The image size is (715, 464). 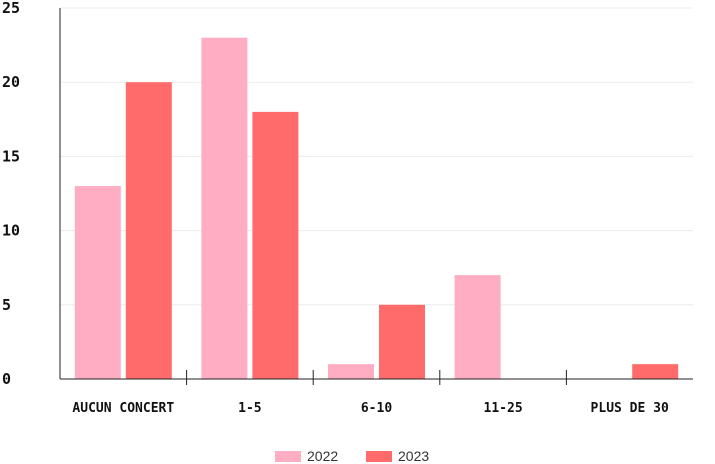 What do you see at coordinates (322, 456) in the screenshot?
I see `legend-label-2022: 2022` at bounding box center [322, 456].